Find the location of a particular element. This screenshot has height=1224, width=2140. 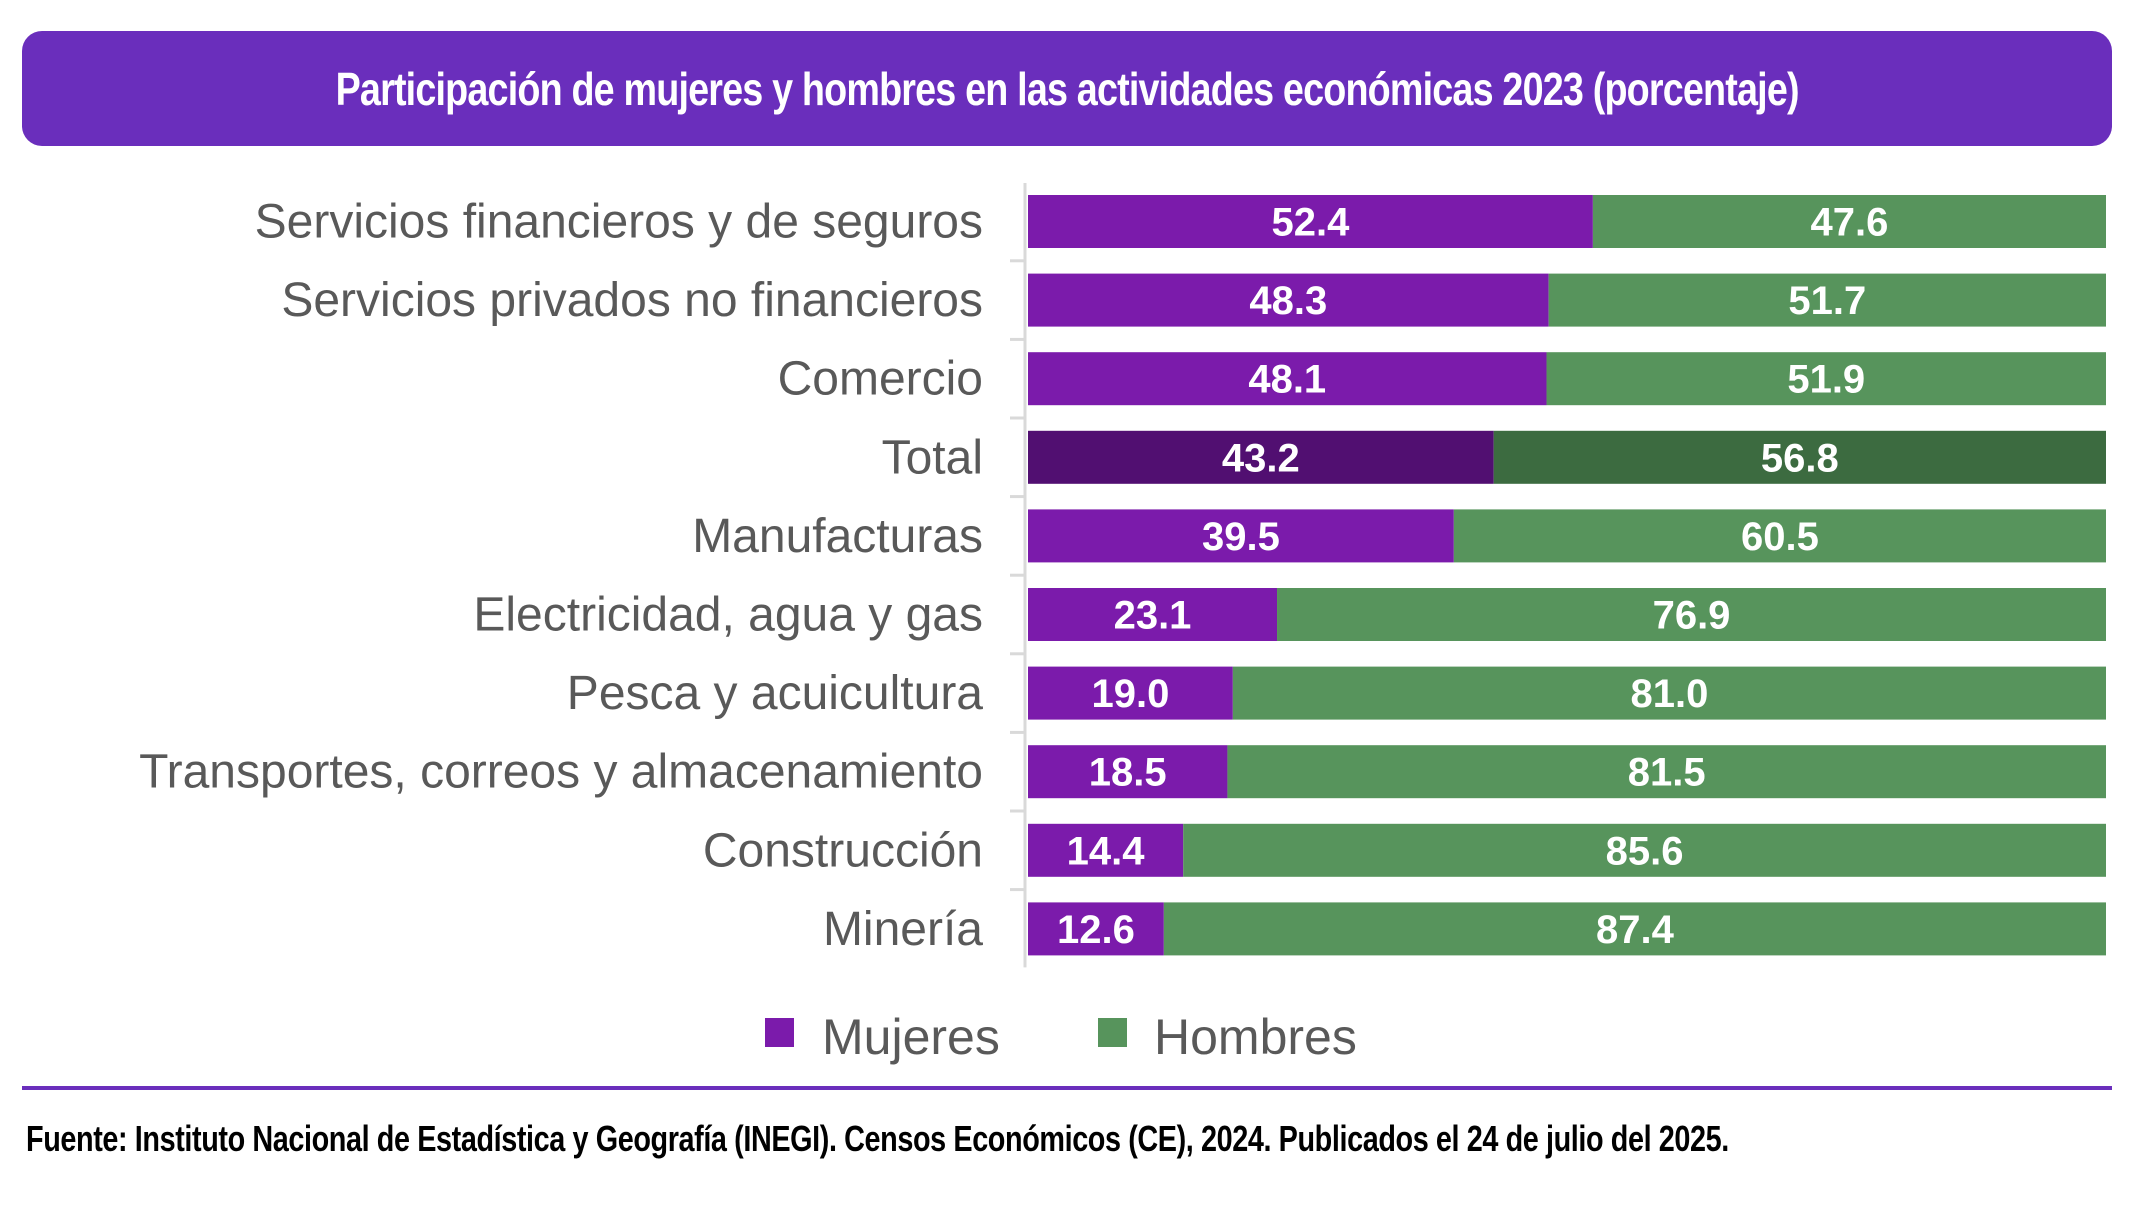

data-label-hombres: 87.4 is located at coordinates (1635, 930).